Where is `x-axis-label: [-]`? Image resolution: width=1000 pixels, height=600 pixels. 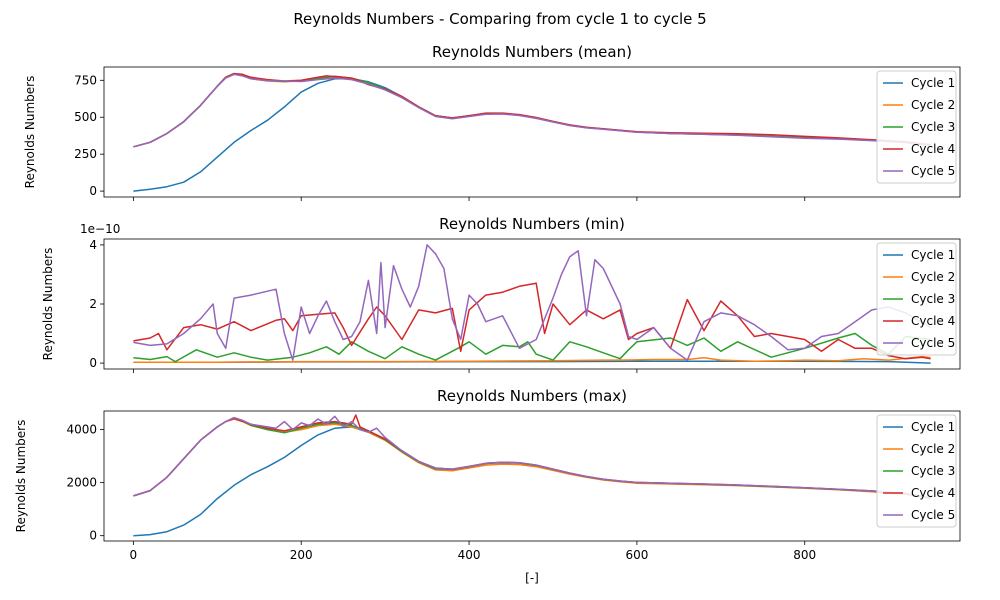
x-axis-label: [-] is located at coordinates (532, 578).